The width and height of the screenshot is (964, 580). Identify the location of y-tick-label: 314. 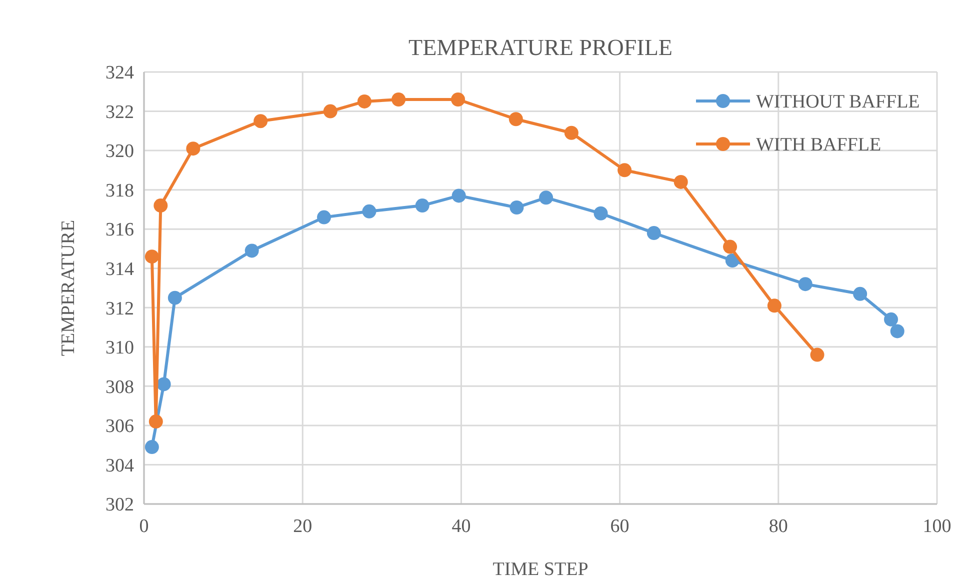
(120, 269).